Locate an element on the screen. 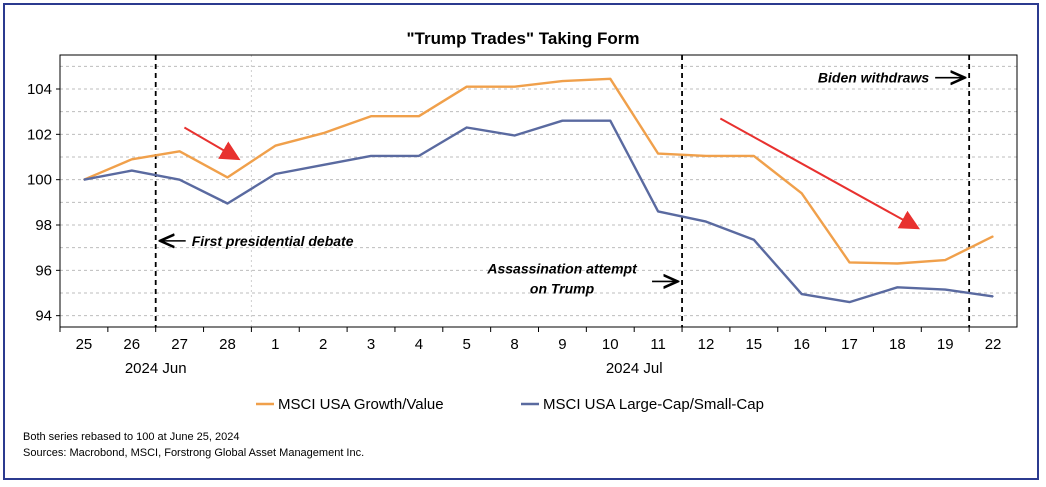 The height and width of the screenshot is (487, 1046). y-tick-label: 96 is located at coordinates (43, 270).